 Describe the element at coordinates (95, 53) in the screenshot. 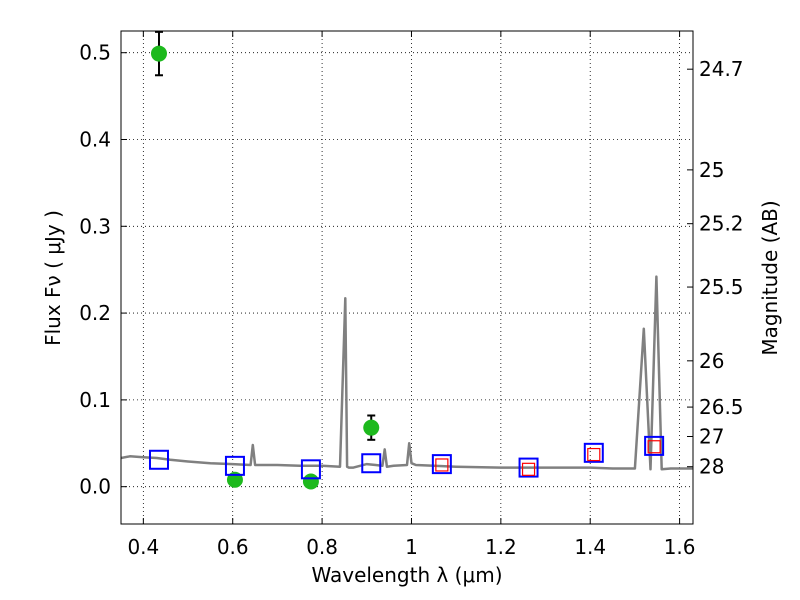

I see `y-tick-label: 0.5` at that location.